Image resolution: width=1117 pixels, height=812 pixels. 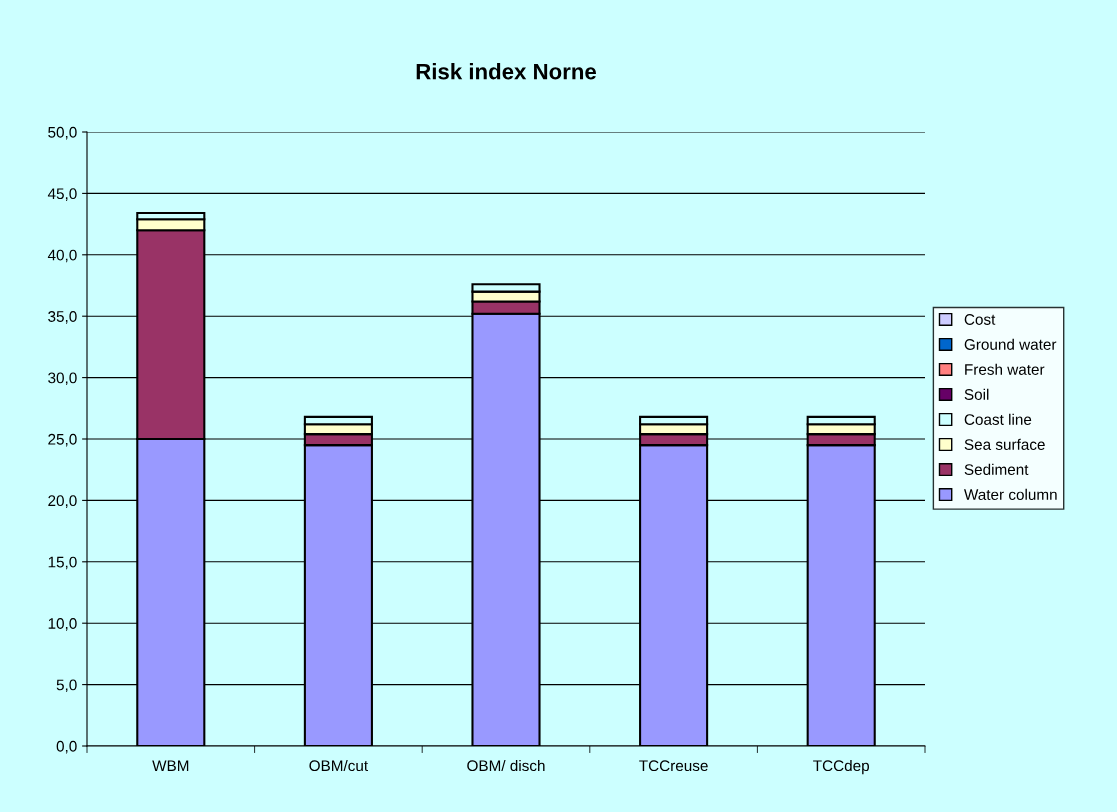 I want to click on legend-label: Soil, so click(x=976, y=394).